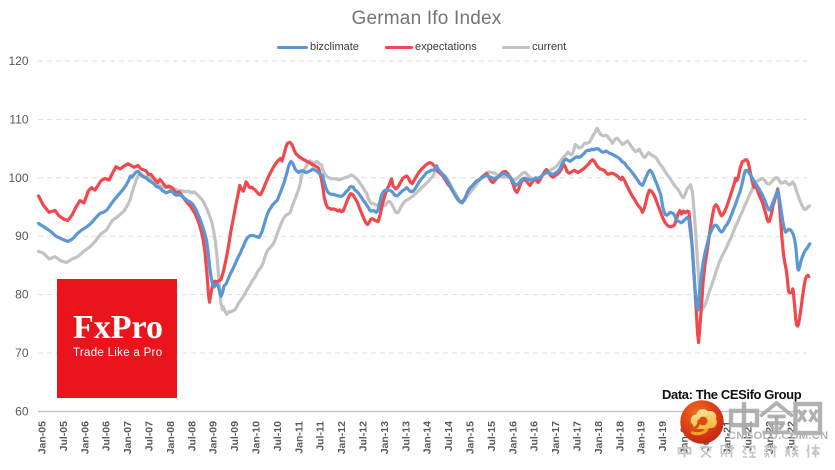  What do you see at coordinates (278, 436) in the screenshot?
I see `svg-text: Jul-10` at bounding box center [278, 436].